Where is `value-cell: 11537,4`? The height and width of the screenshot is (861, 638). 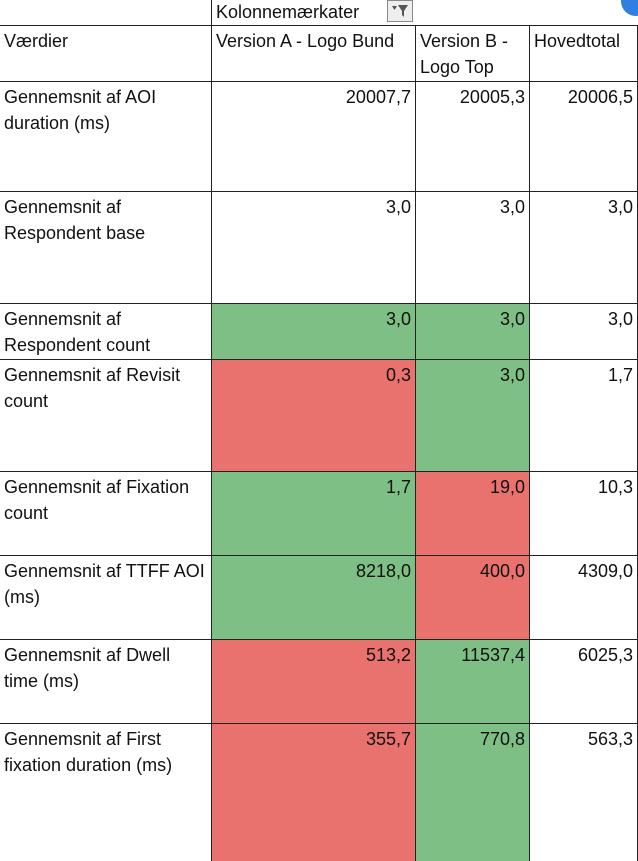
value-cell: 11537,4 is located at coordinates (473, 682).